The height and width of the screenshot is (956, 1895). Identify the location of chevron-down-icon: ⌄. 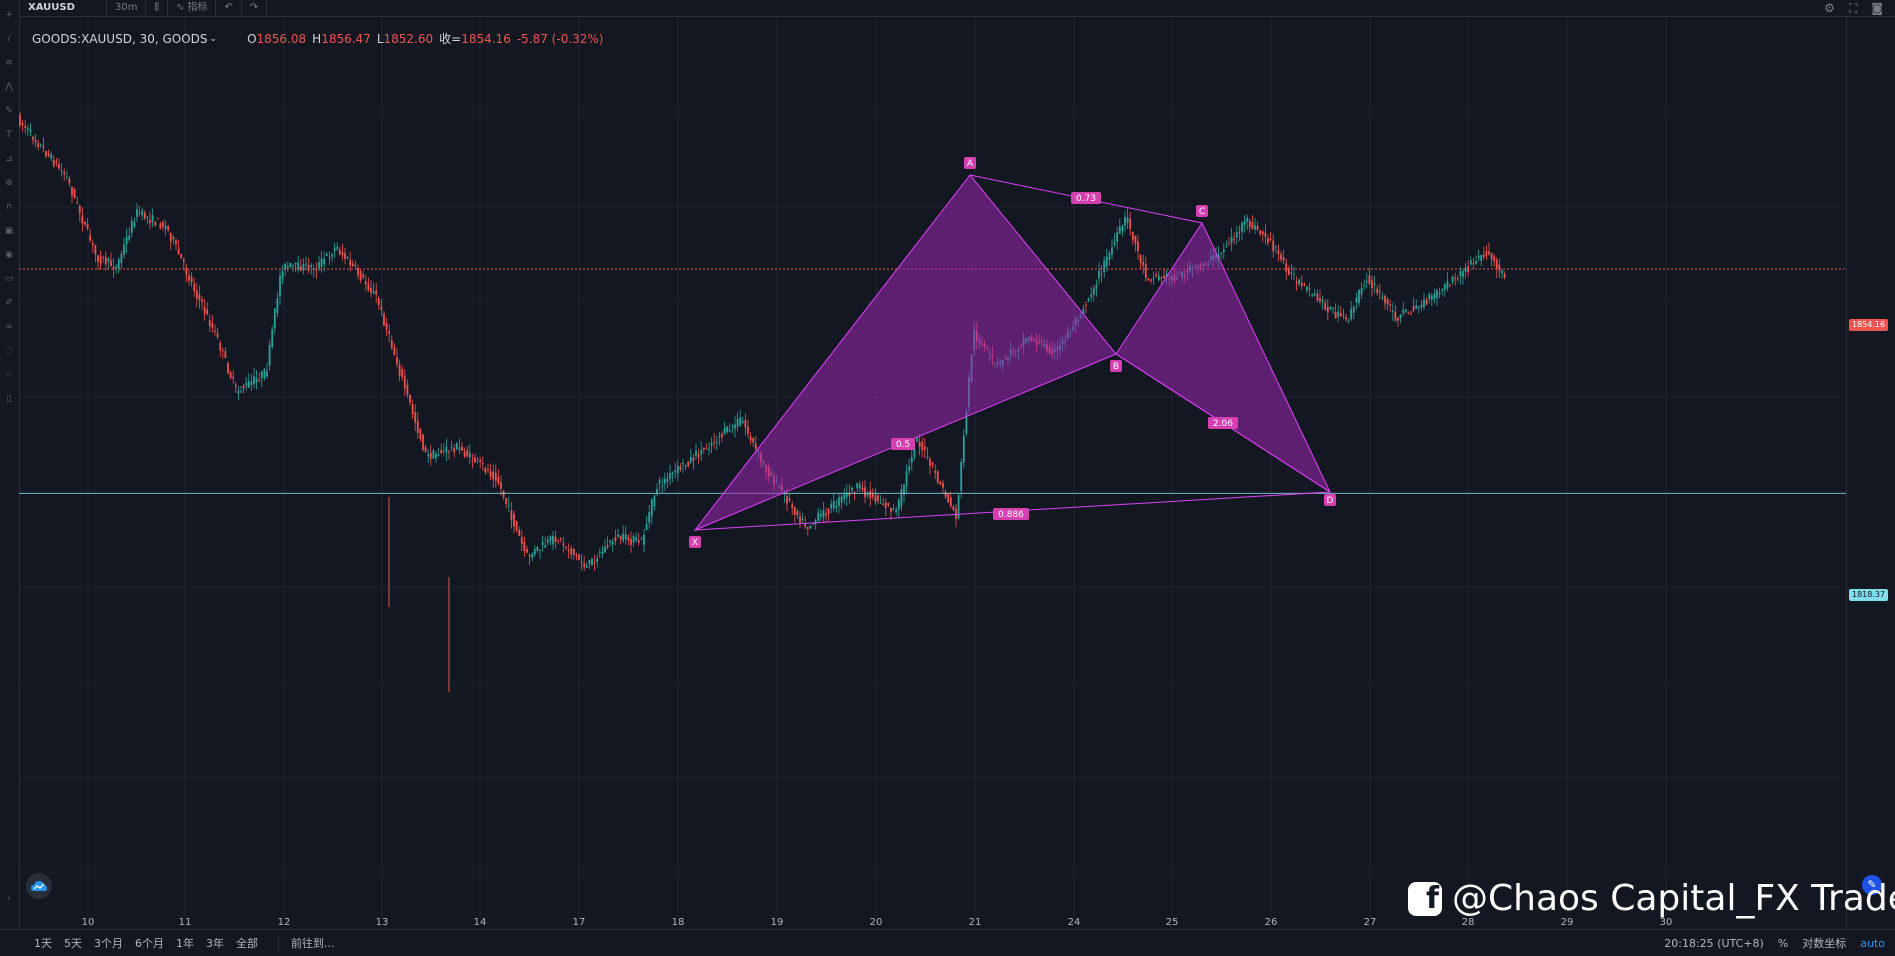
(213, 38).